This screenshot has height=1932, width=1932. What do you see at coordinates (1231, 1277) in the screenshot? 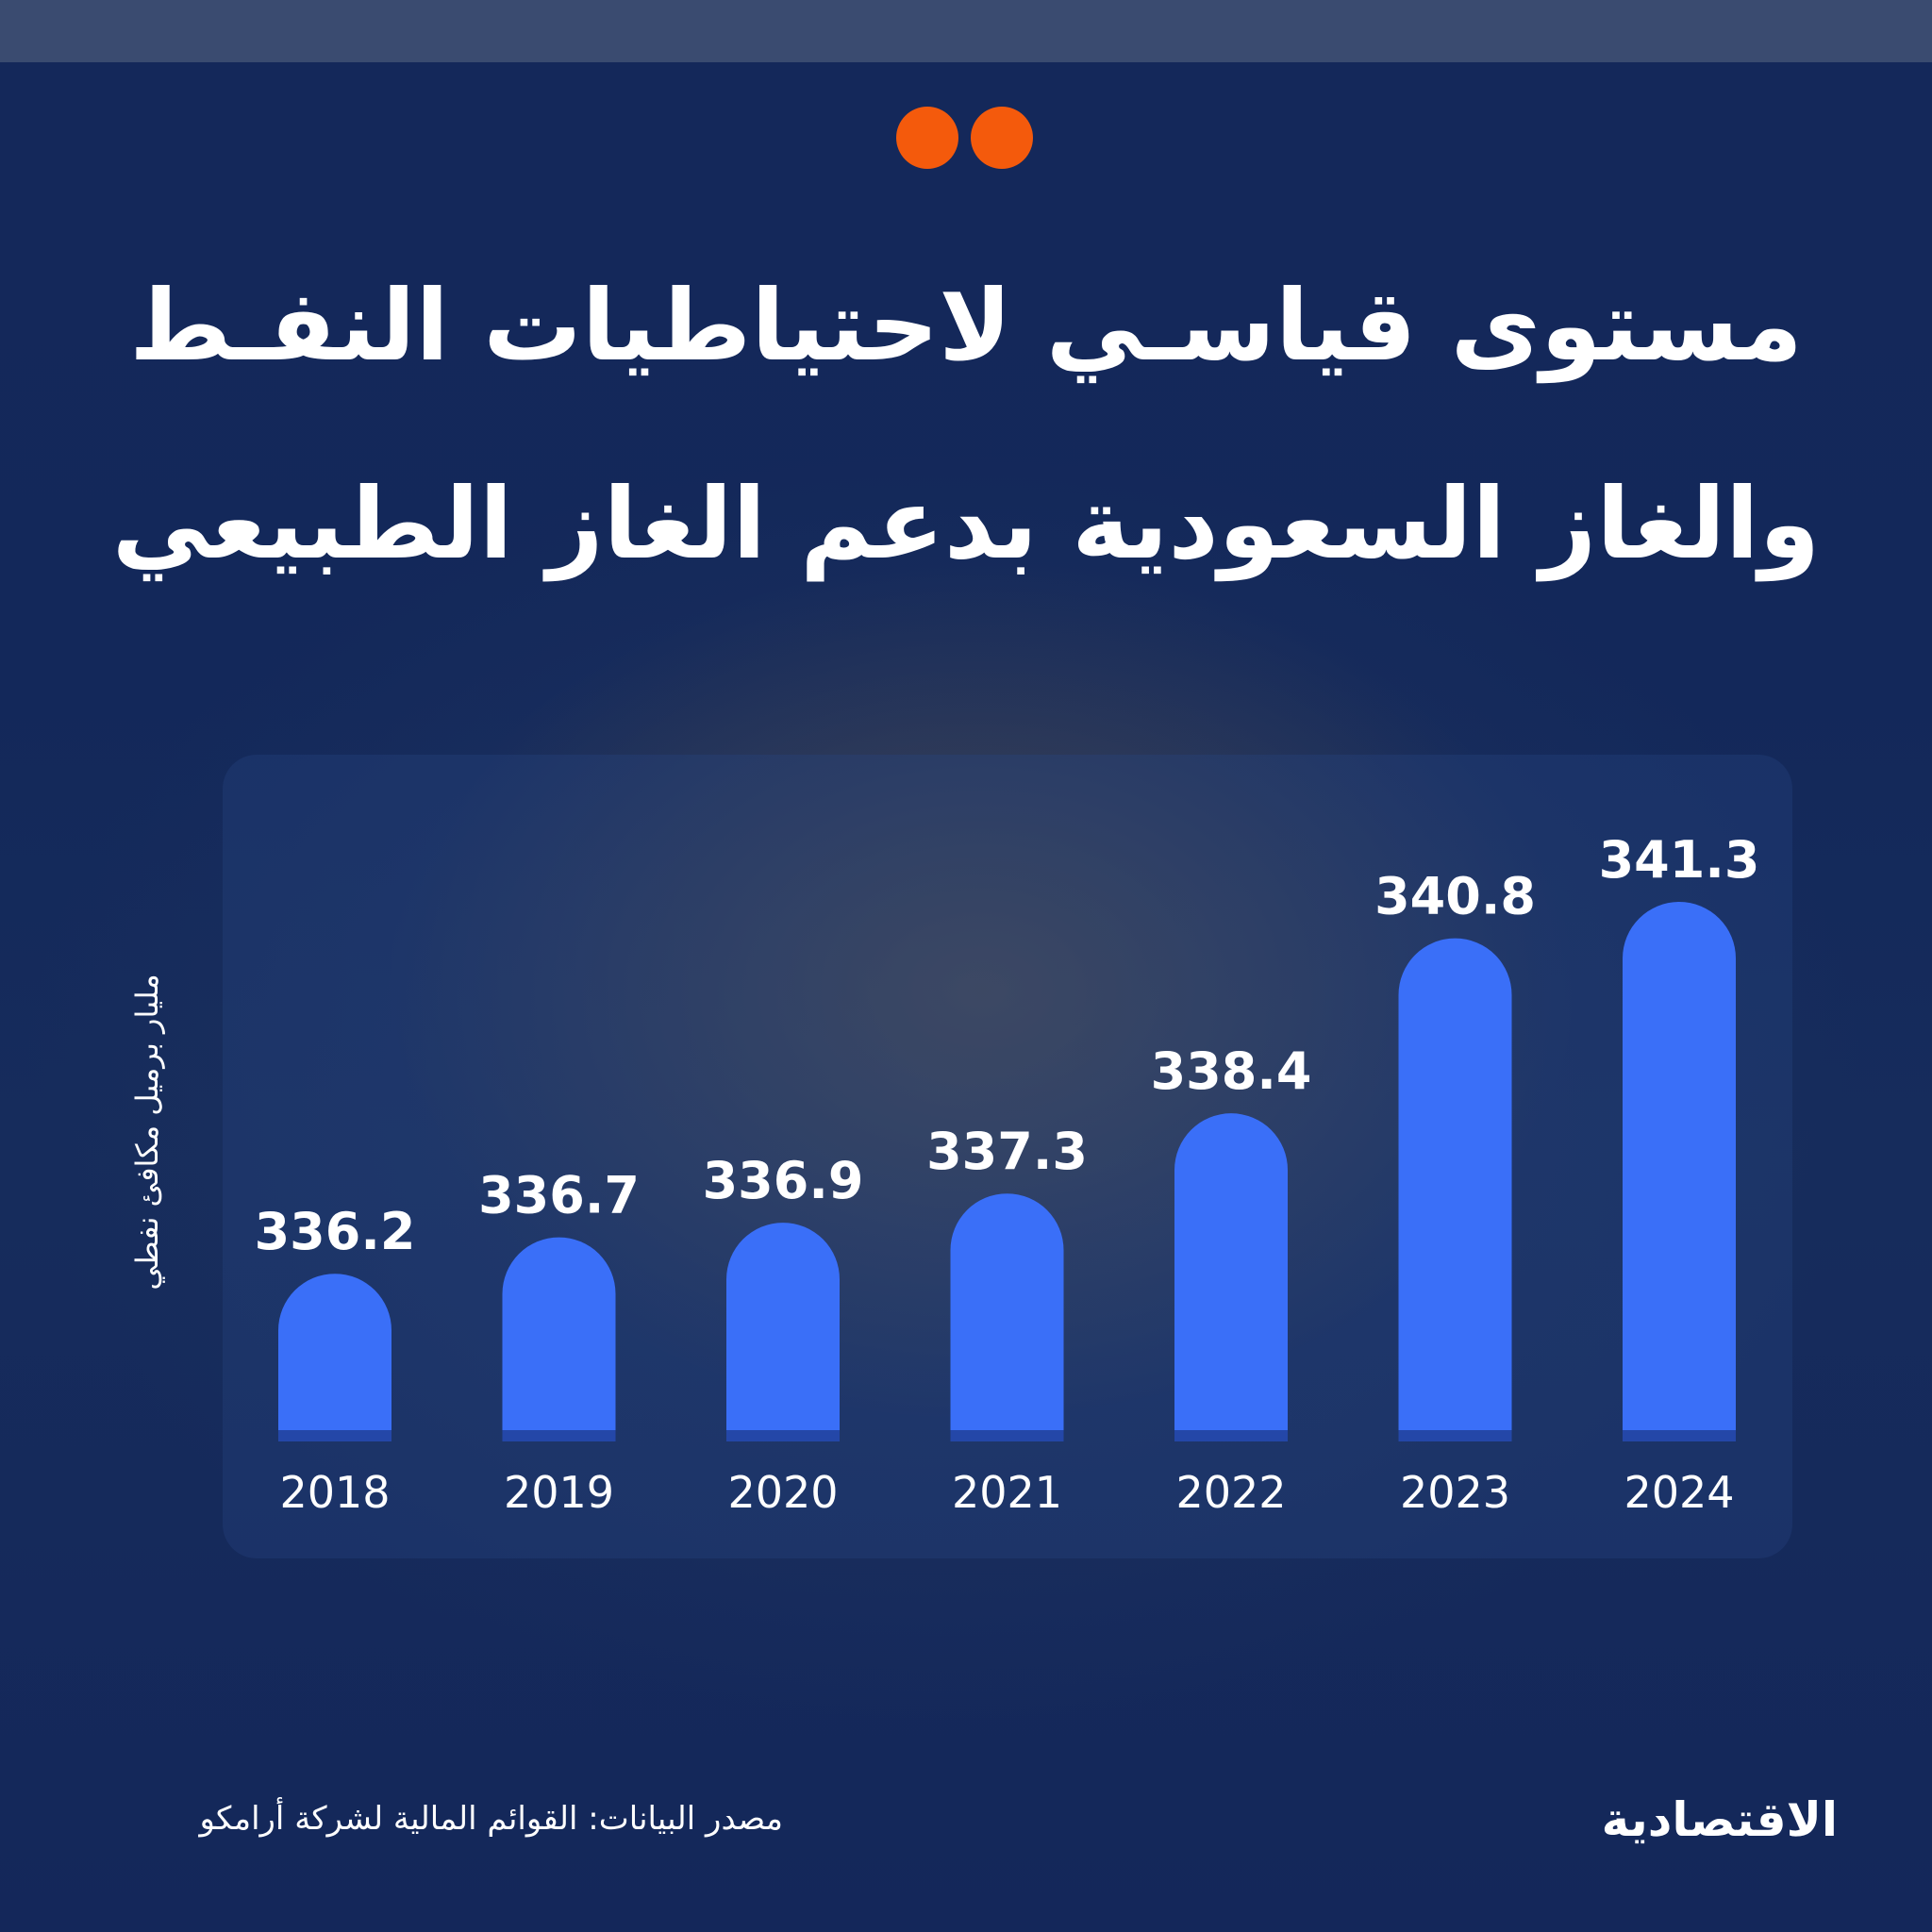
I see `bar-2022` at bounding box center [1231, 1277].